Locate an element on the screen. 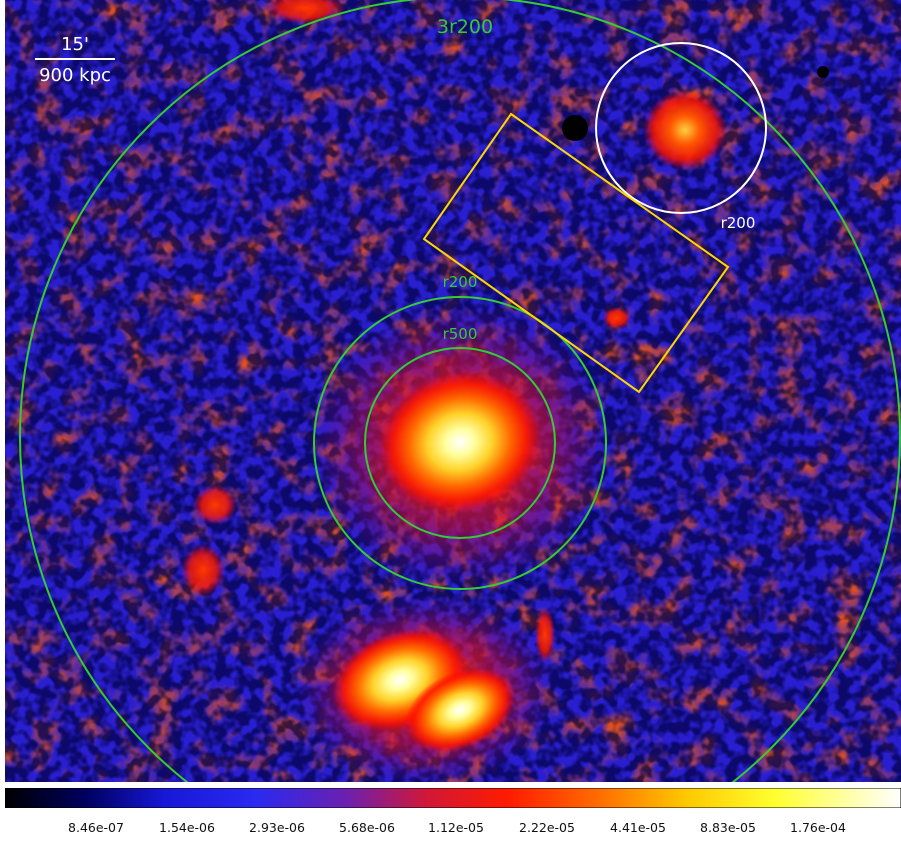 This screenshot has height=841, width=901. colorbar is located at coordinates (452, 798).